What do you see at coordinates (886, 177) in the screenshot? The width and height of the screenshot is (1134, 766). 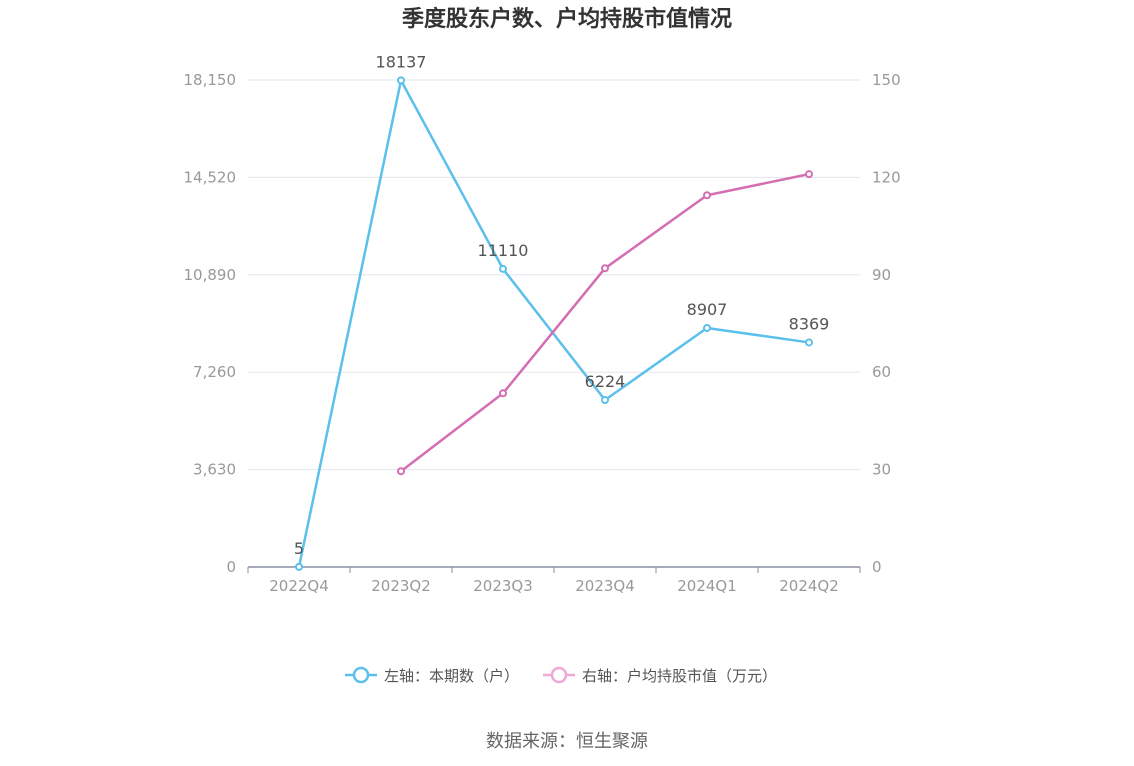 I see `right-tick-label: 120` at bounding box center [886, 177].